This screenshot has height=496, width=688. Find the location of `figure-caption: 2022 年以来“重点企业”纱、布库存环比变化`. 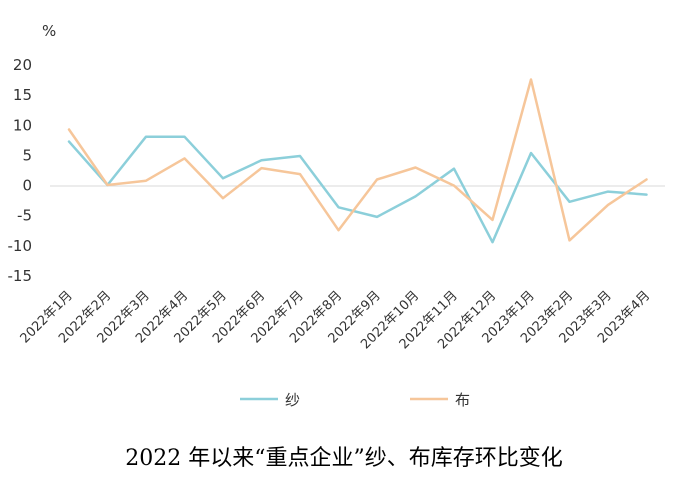

figure-caption: 2022 年以来“重点企业”纱、布库存环比变化 is located at coordinates (344, 458).